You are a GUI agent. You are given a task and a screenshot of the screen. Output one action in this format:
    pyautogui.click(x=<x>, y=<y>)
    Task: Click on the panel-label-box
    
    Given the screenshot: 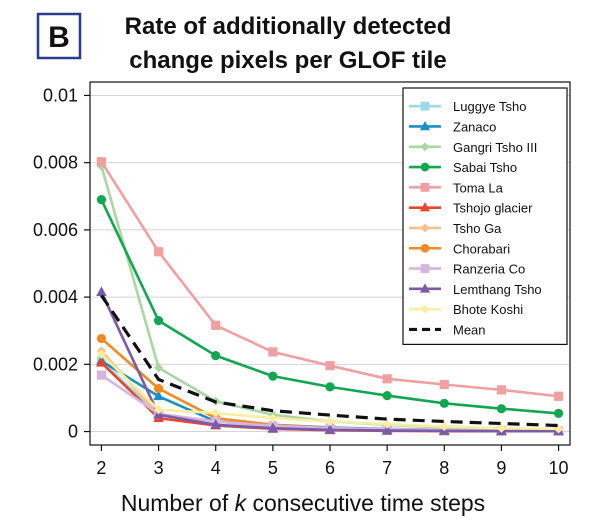 What is the action you would take?
    pyautogui.click(x=59, y=36)
    